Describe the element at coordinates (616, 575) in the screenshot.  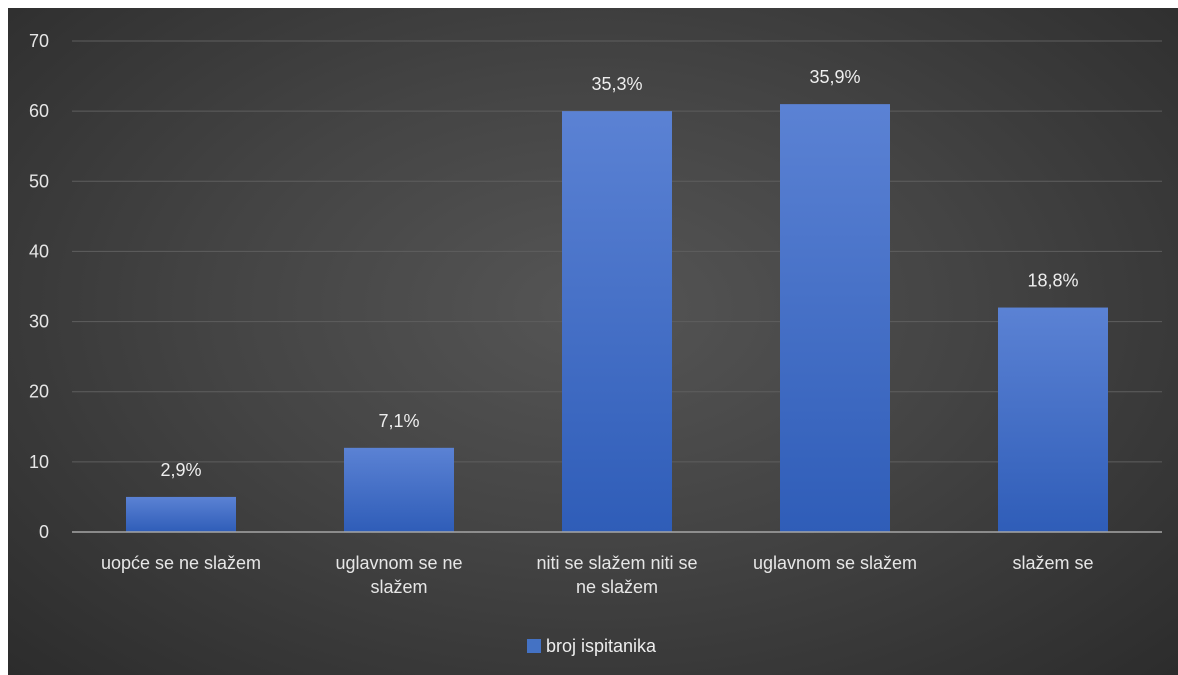
I see `x-tick-label: niti se slažem niti se ne slažem` at that location.